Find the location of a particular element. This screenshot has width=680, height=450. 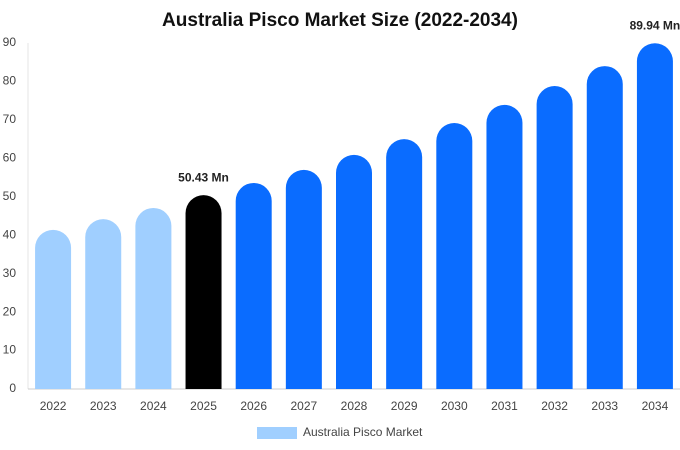

x-tick-label: 2028 is located at coordinates (354, 406).